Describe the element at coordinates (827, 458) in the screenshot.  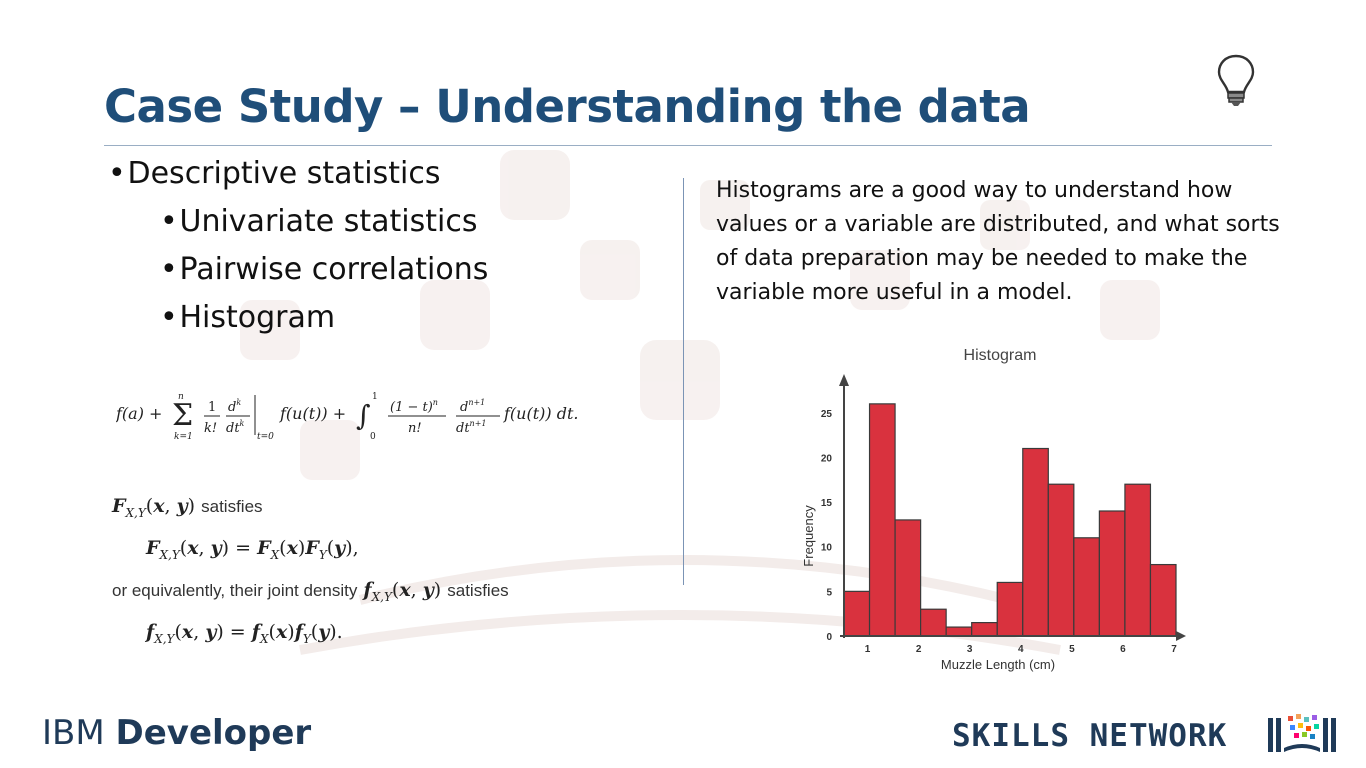
I see `y-tick-label: 20` at that location.